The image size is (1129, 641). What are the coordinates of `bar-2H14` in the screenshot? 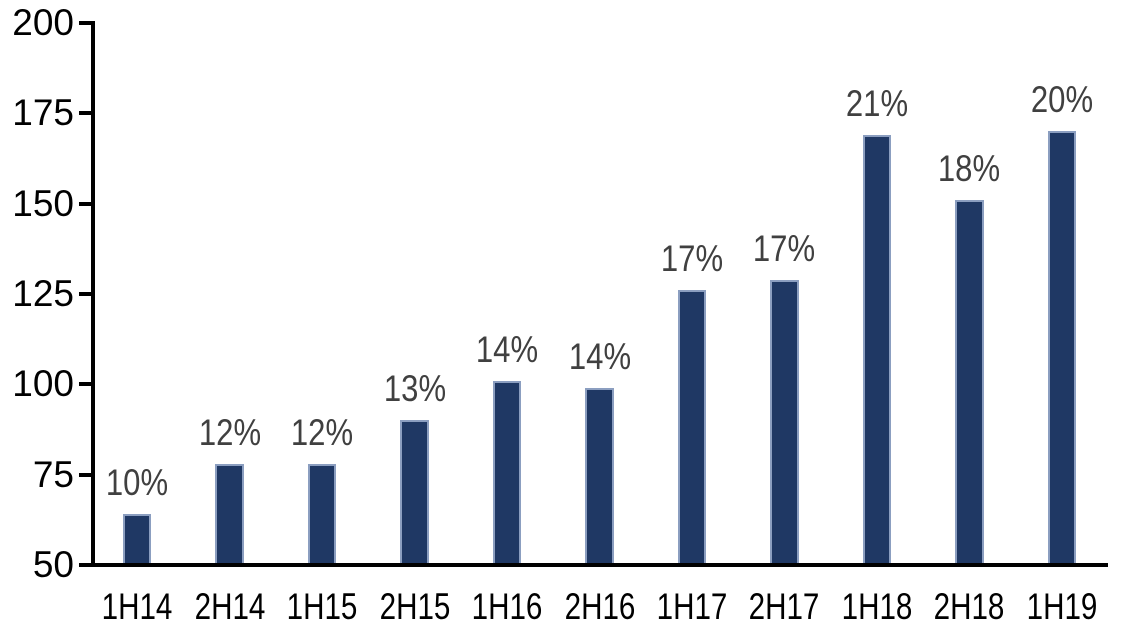 It's located at (229, 515).